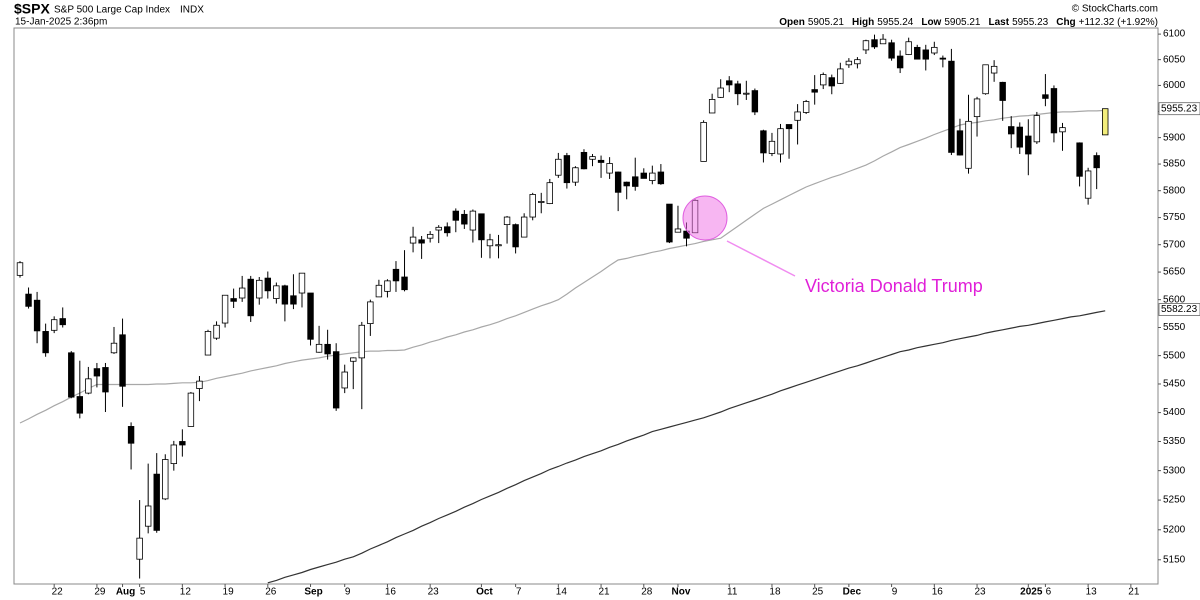 Image resolution: width=1200 pixels, height=600 pixels. What do you see at coordinates (271, 592) in the screenshot?
I see `x-tick-label: 26` at bounding box center [271, 592].